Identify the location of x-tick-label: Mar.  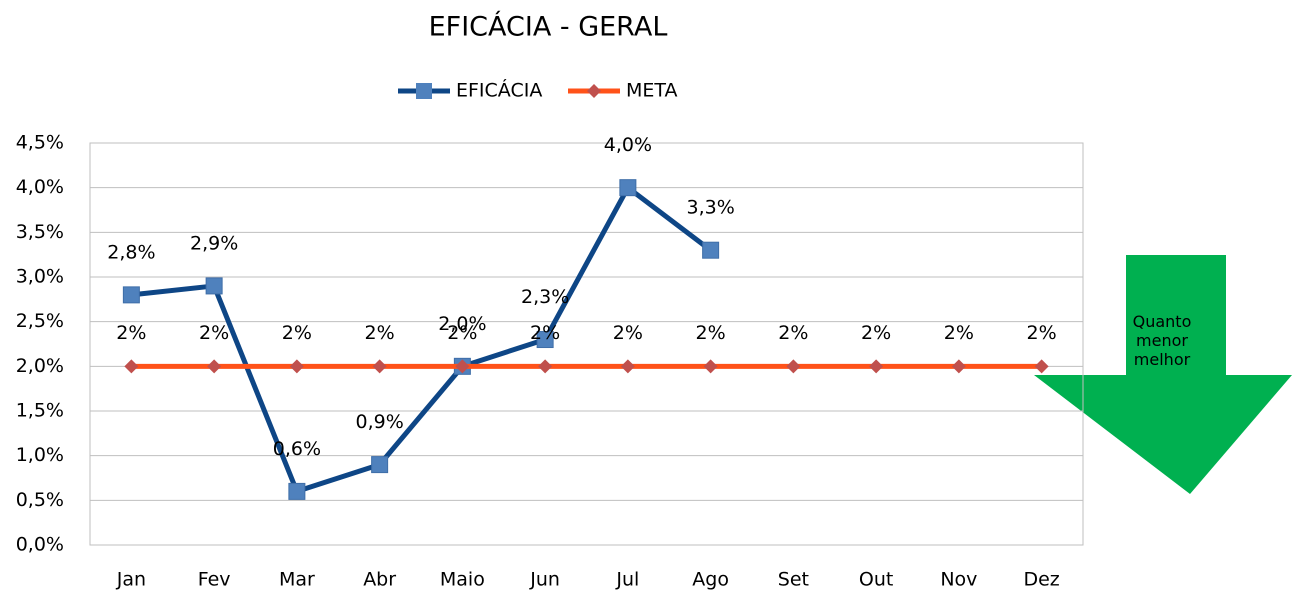
(297, 580).